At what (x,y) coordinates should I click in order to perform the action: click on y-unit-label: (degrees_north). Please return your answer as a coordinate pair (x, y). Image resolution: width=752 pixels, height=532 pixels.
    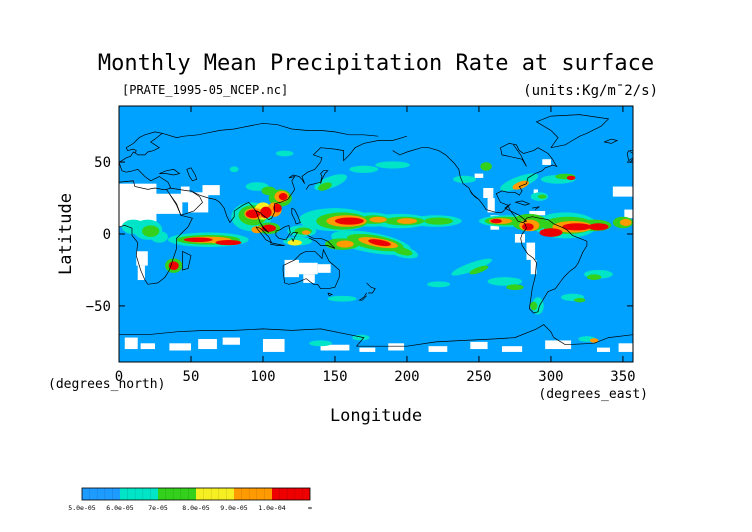
    Looking at the image, I should click on (106, 384).